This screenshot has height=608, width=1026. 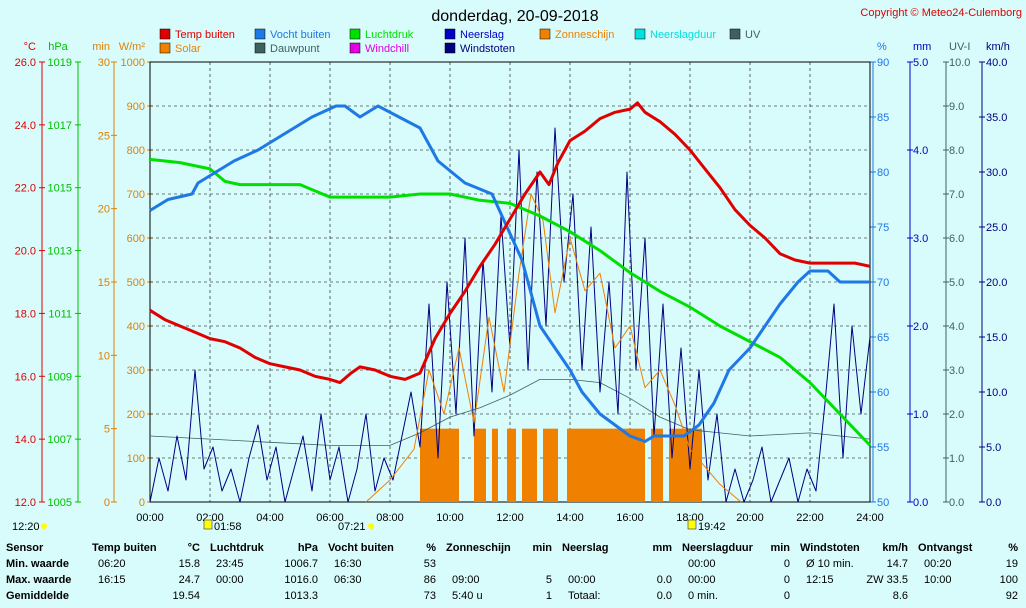 What do you see at coordinates (883, 448) in the screenshot?
I see `axis-tick-label: 55` at bounding box center [883, 448].